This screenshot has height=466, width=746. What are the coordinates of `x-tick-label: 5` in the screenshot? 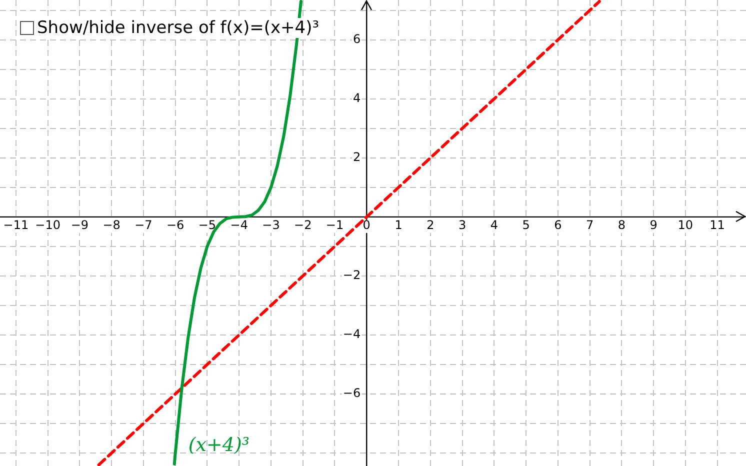 It's located at (526, 225).